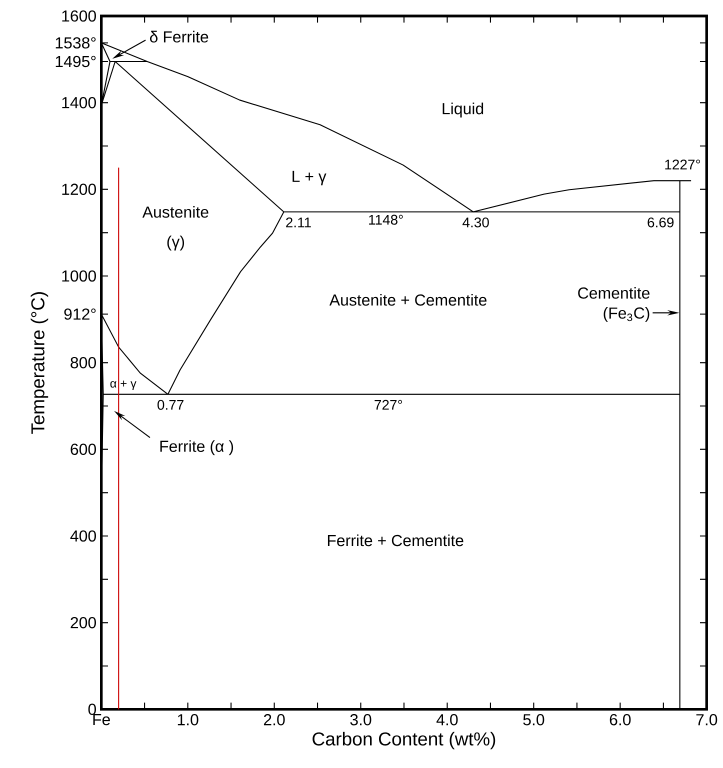 The image size is (723, 768). I want to click on x-tick-label: 6.0, so click(620, 720).